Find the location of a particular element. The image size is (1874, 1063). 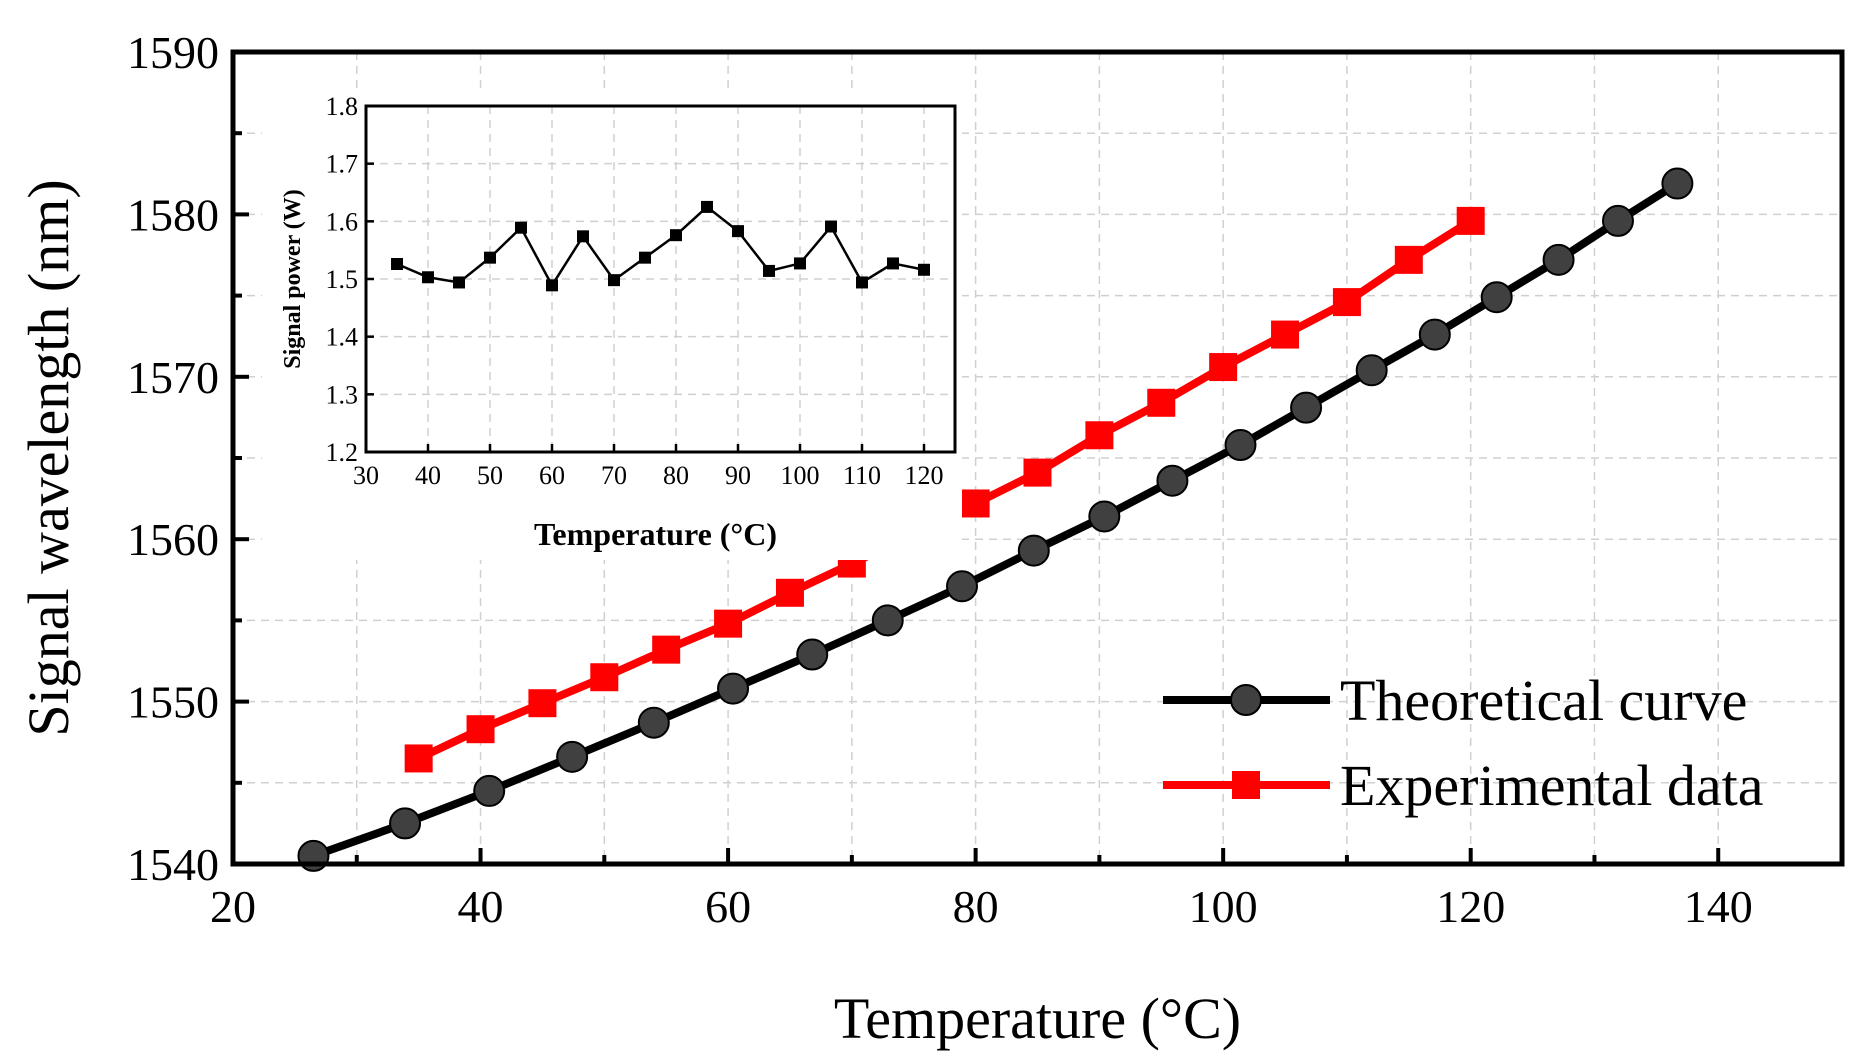

inset-y-tick-label: 1.2 is located at coordinates (342, 452).